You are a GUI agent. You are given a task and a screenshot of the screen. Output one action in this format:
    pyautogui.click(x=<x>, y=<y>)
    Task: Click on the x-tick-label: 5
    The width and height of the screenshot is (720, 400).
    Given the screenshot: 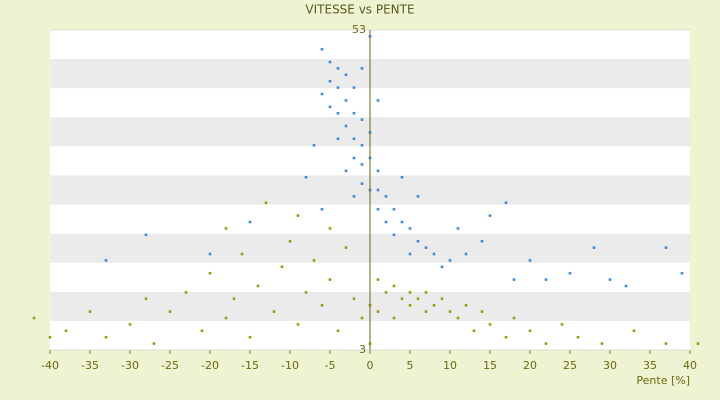 What is the action you would take?
    pyautogui.click(x=410, y=365)
    